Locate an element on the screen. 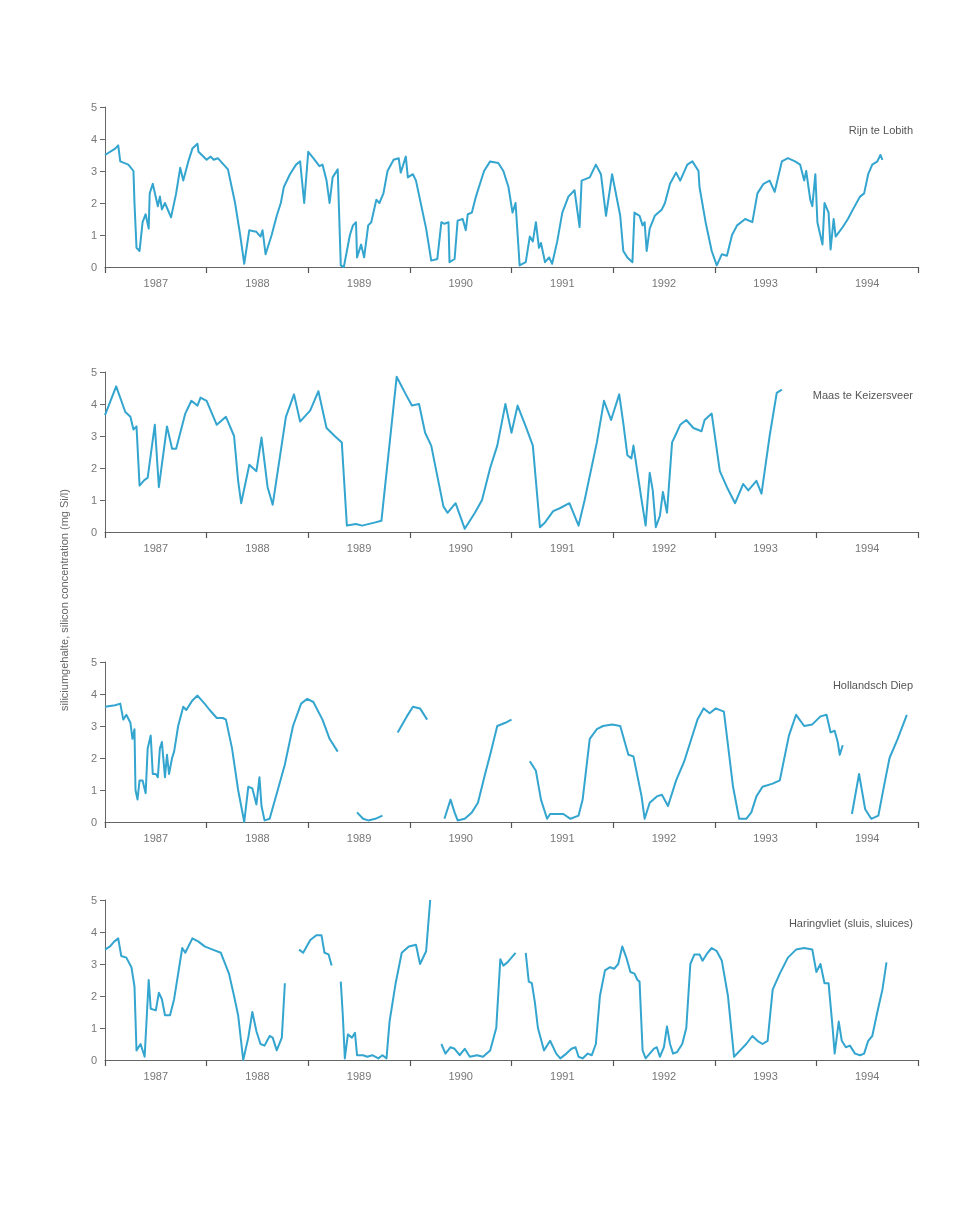 This screenshot has height=1229, width=956. text: Haringvliet (sluis, sluices) is located at coordinates (851, 922).